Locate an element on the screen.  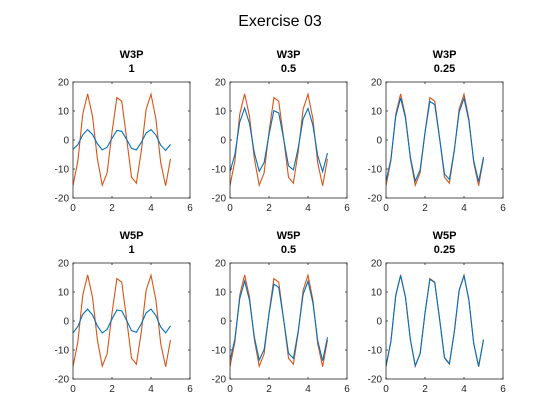
subplot-3: W3P 0.25 0 2 4 6 -20 -10 0 10 20 is located at coordinates (437, 131).